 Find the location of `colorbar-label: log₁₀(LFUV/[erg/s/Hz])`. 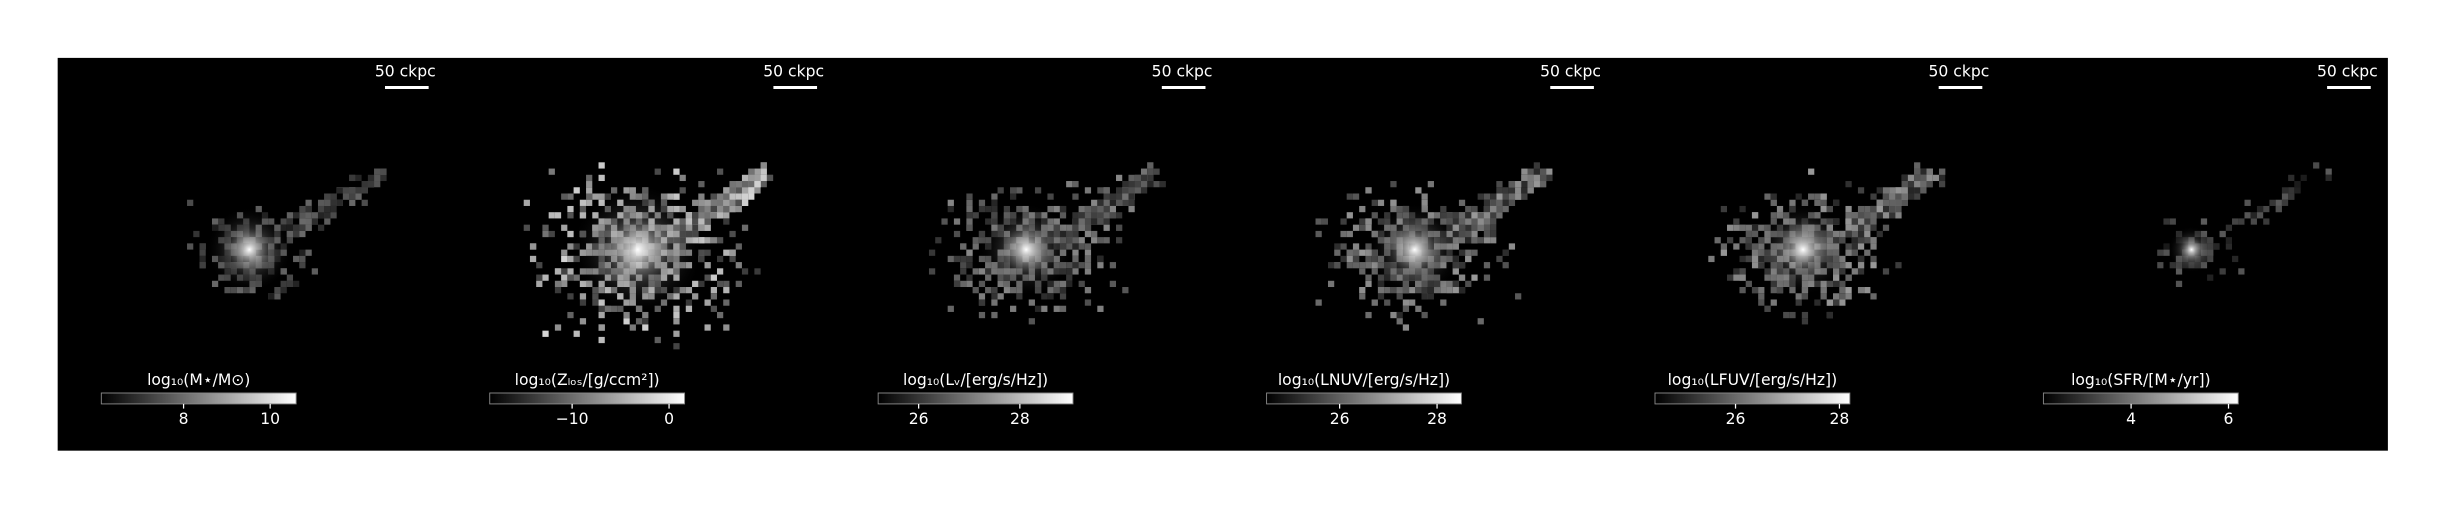

colorbar-label: log₁₀(LFUV/[erg/s/Hz]) is located at coordinates (1753, 380).